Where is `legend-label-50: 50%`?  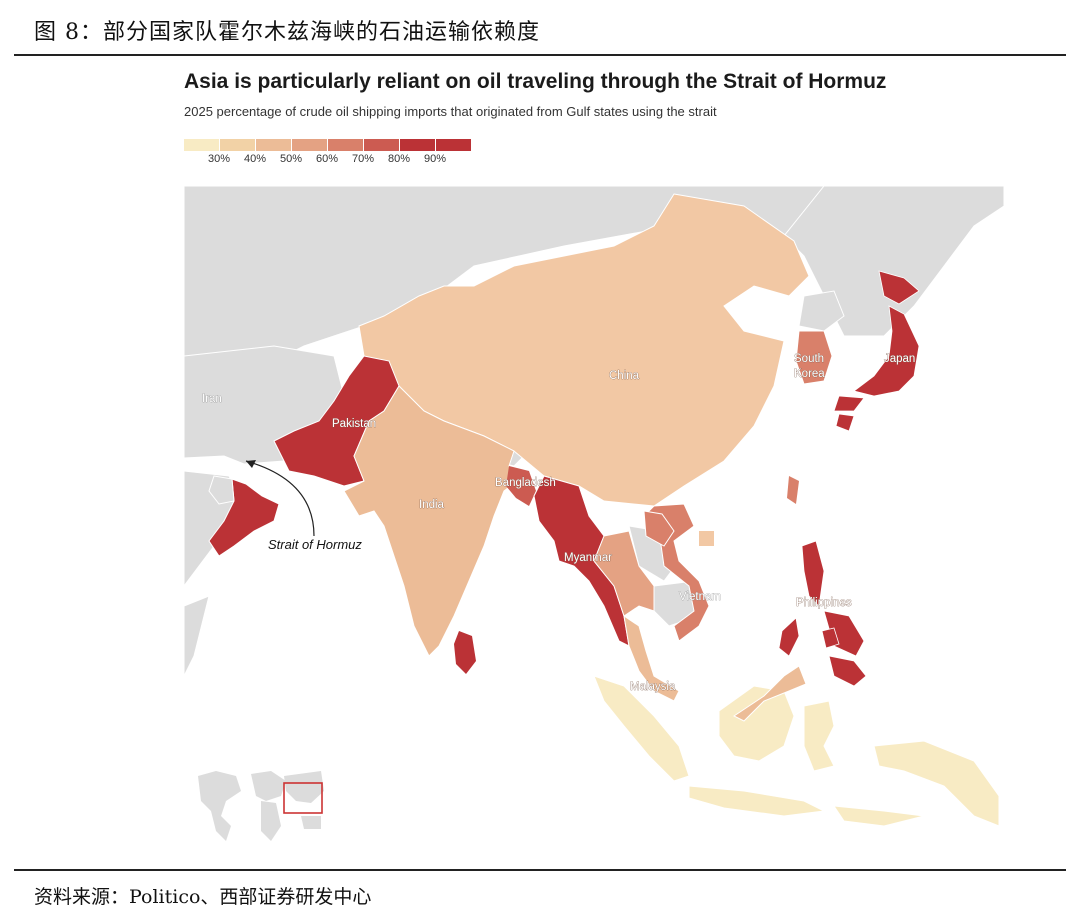 legend-label-50: 50% is located at coordinates (291, 159).